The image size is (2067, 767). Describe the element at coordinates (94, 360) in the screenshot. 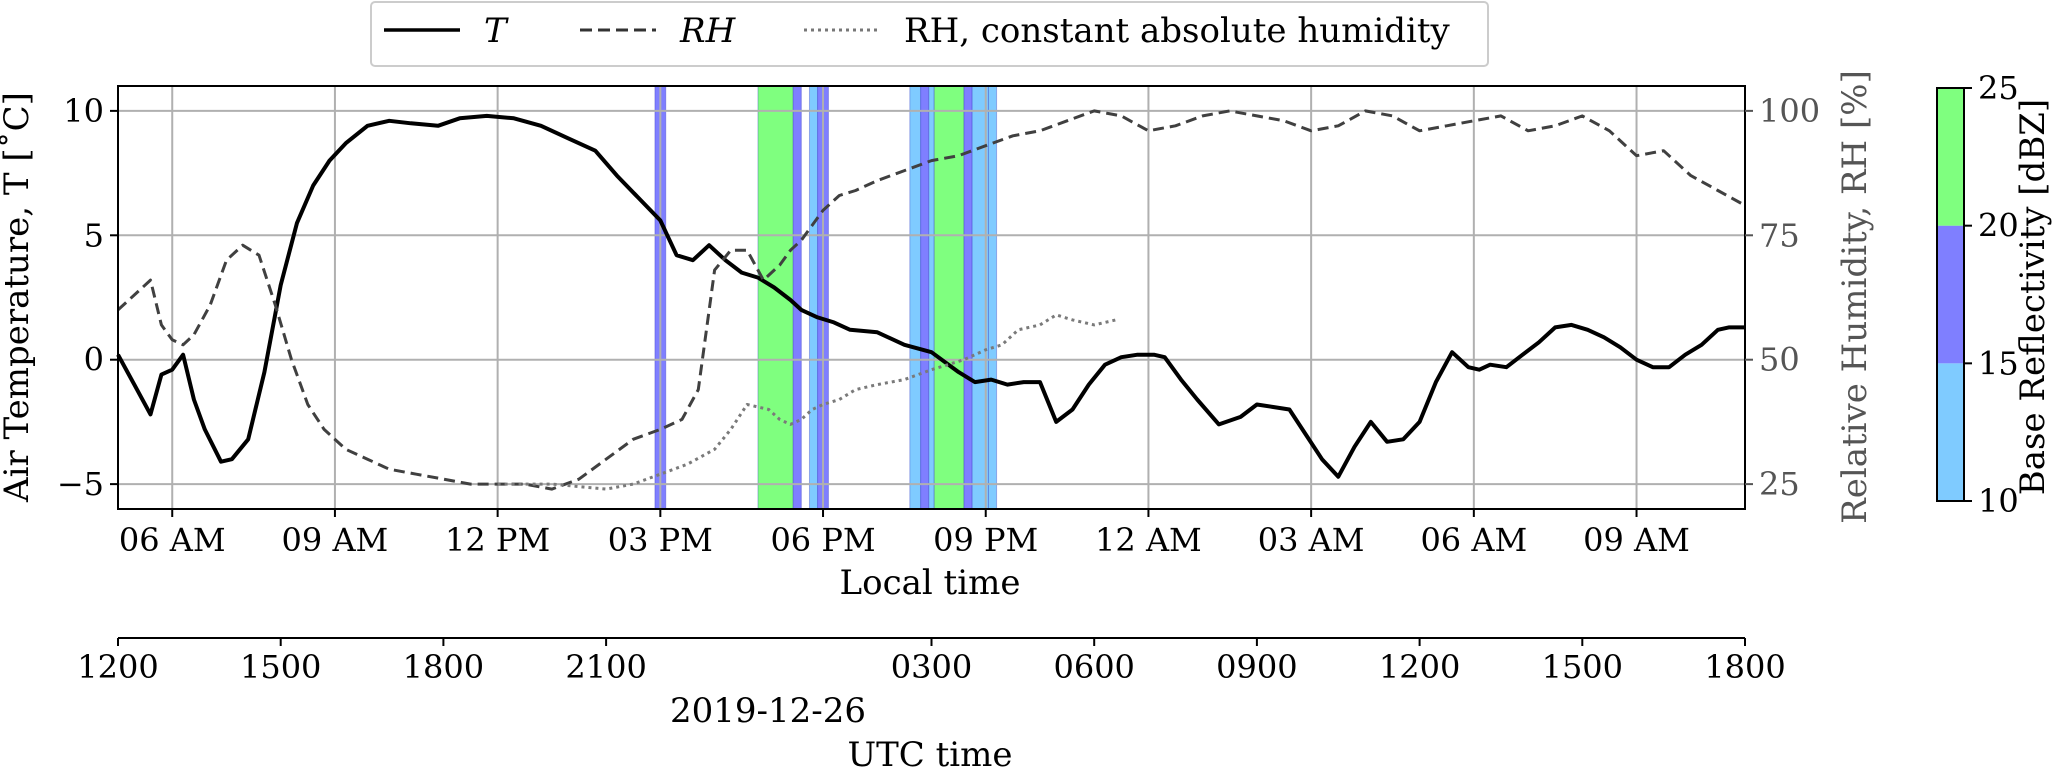

I see `y-tick-label-left: 0` at that location.